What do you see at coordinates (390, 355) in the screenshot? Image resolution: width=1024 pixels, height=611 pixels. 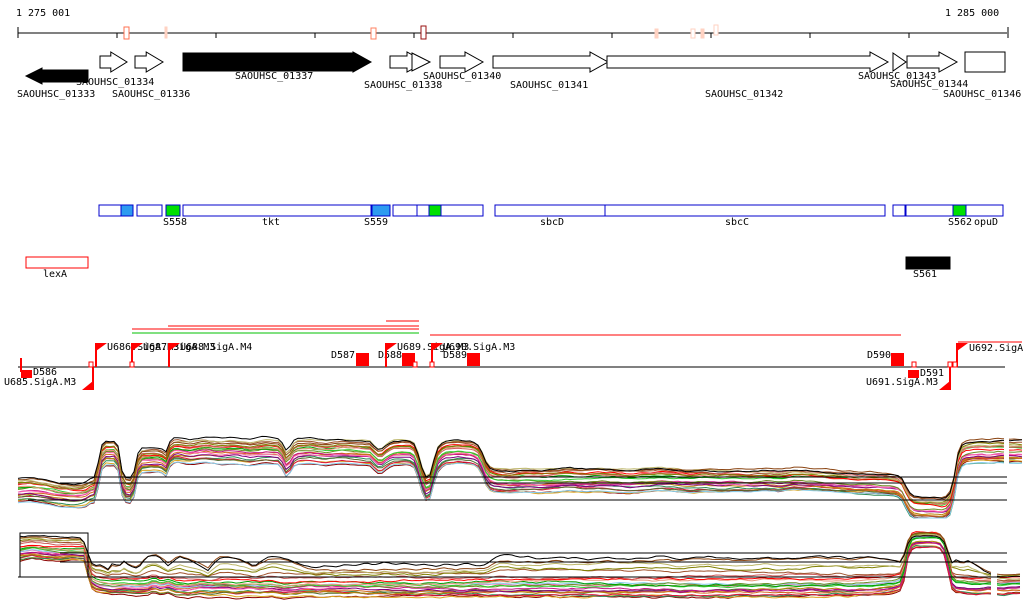 I see `terminator-label: D588` at bounding box center [390, 355].